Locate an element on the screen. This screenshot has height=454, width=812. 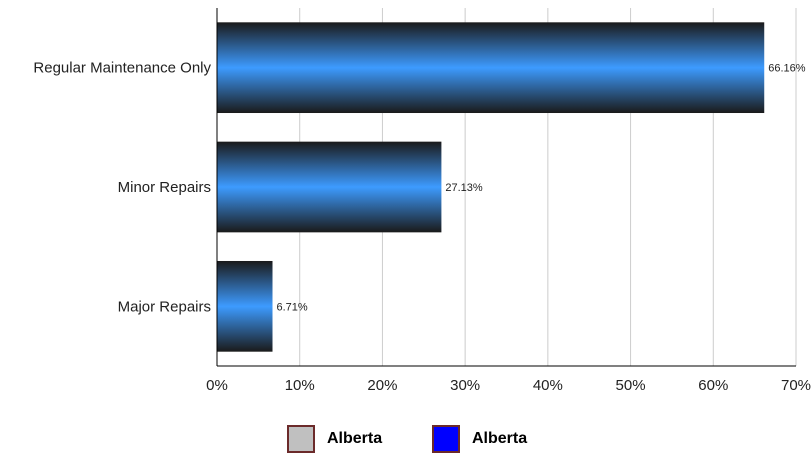
data-label: 66.16% is located at coordinates (787, 69).